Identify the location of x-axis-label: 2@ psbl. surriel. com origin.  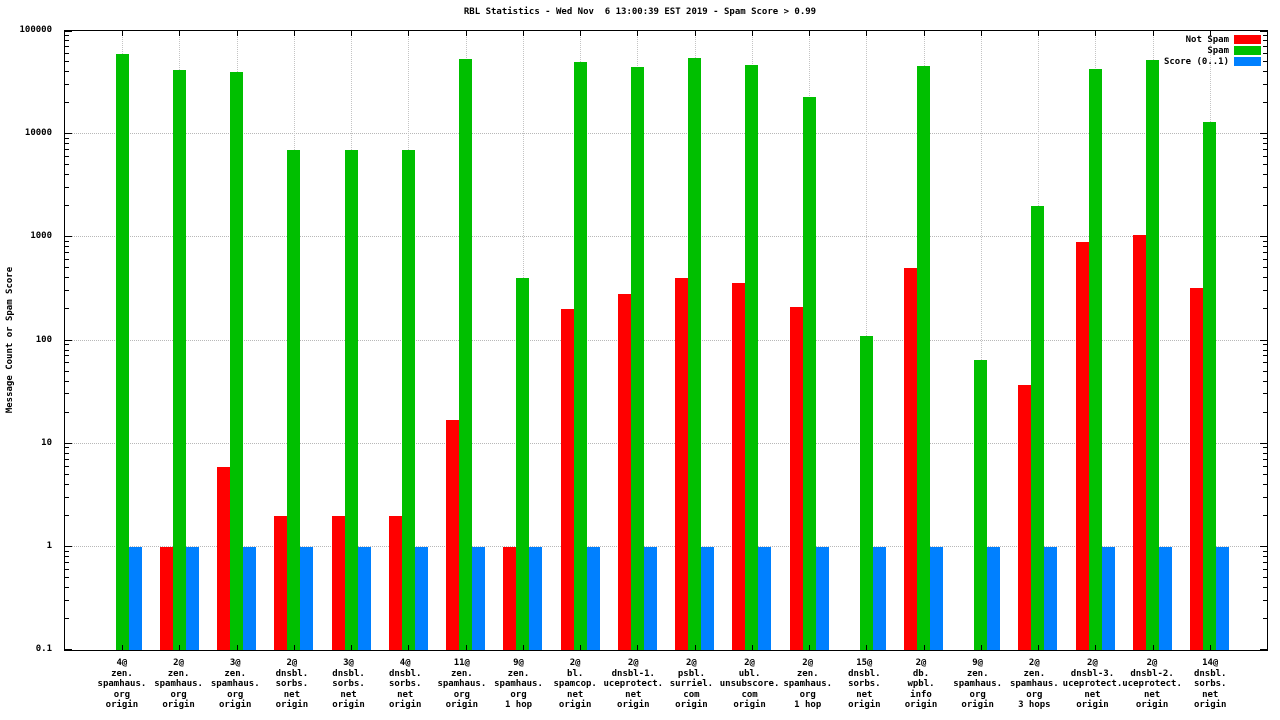
(691, 684).